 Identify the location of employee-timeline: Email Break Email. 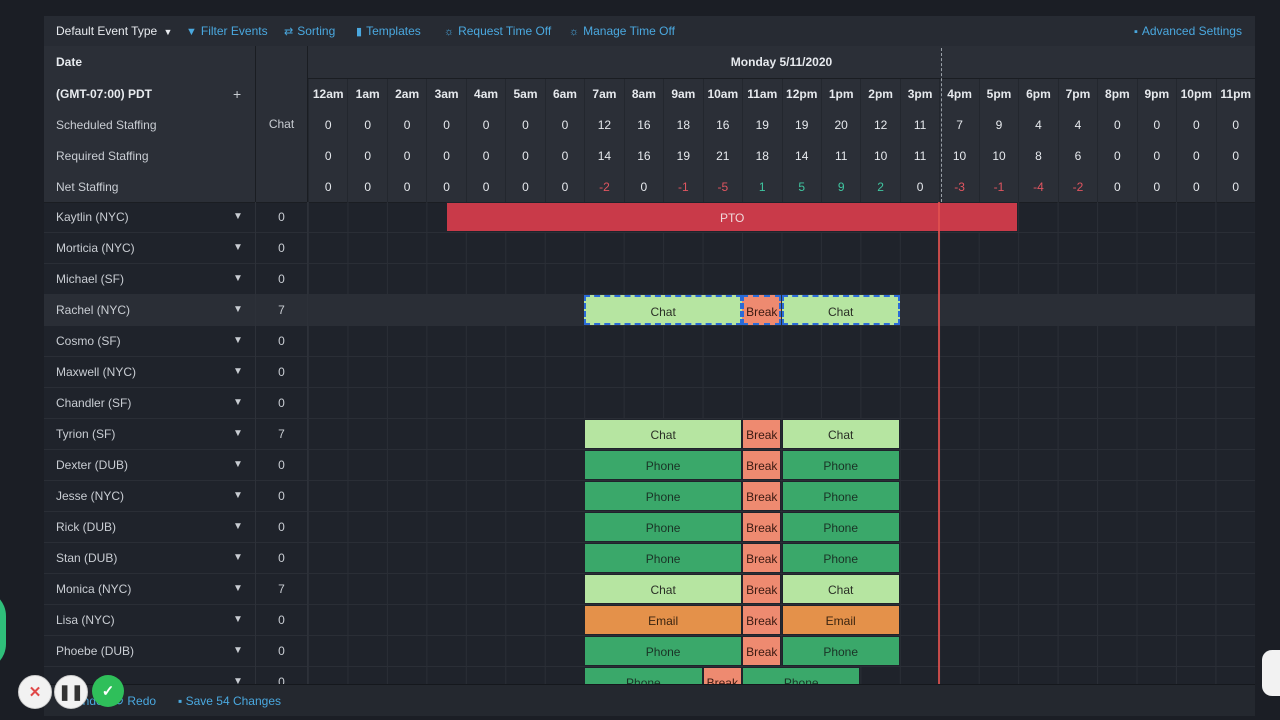
(781, 620).